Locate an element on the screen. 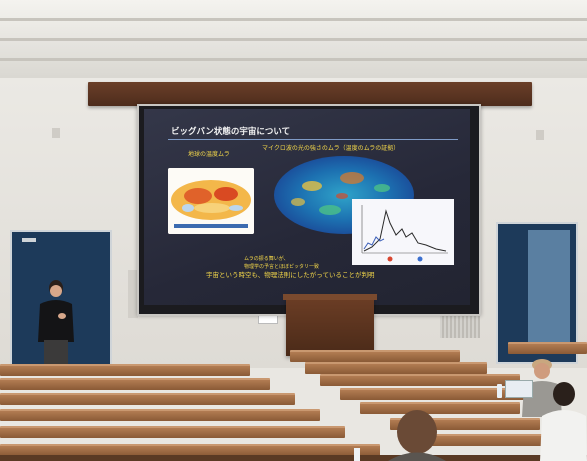 Image resolution: width=587 pixels, height=461 pixels. lectern-top is located at coordinates (330, 297).